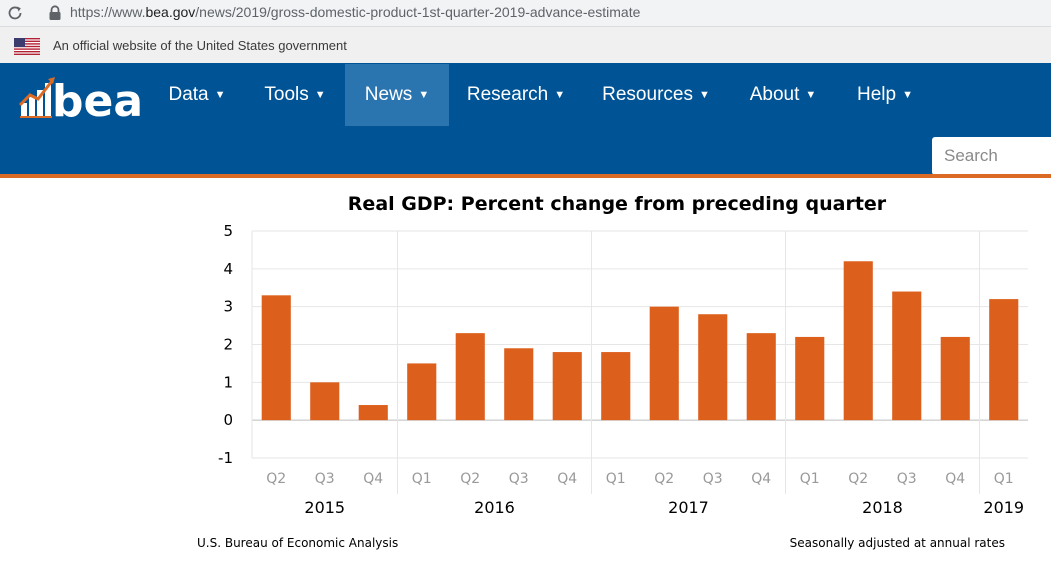  I want to click on x-axis-quarter-labels: Q2 Q3 Q4 Q1 Q2 Q3 Q4 Q1 Q2 Q3 Q4 Q1 Q2 Q3 Q4 Q1, so click(639, 479).